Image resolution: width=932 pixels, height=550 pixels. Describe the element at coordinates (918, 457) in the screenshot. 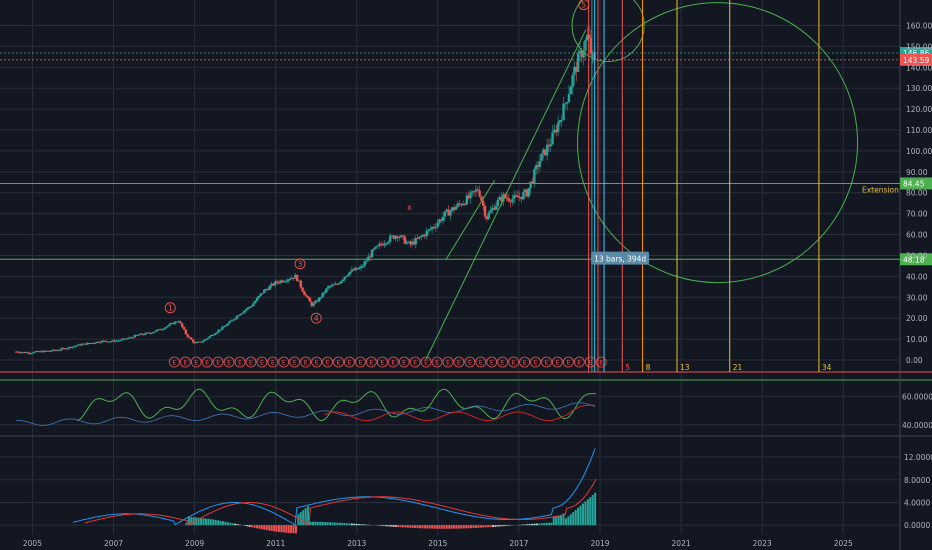

I see `macd-tick-label: 12.0000` at that location.